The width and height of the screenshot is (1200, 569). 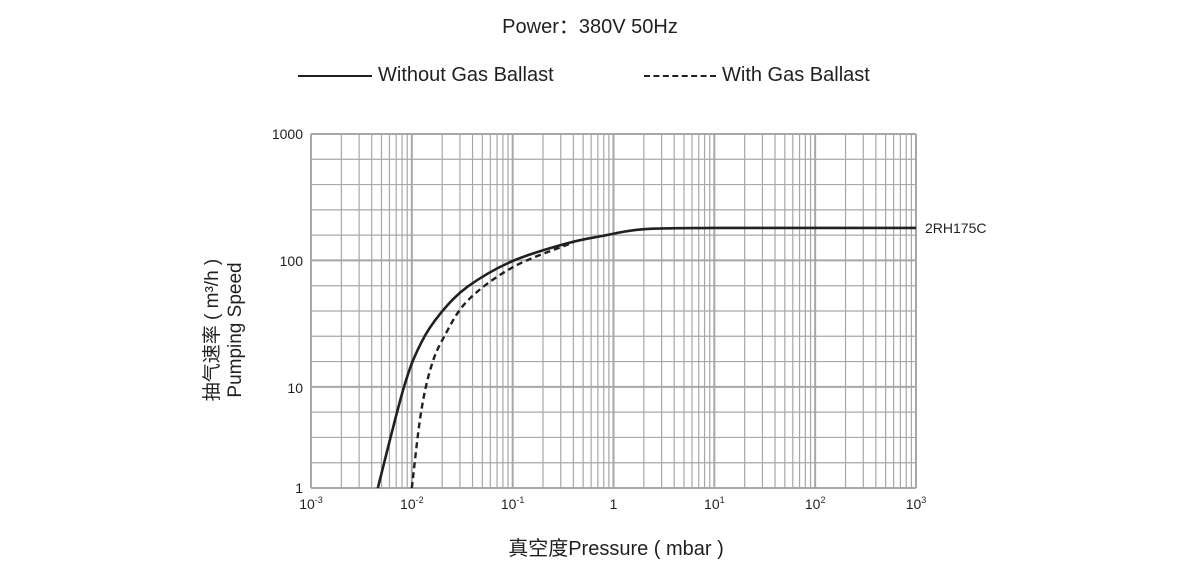 What do you see at coordinates (311, 503) in the screenshot?
I see `x-tick-label: 10⁻³` at bounding box center [311, 503].